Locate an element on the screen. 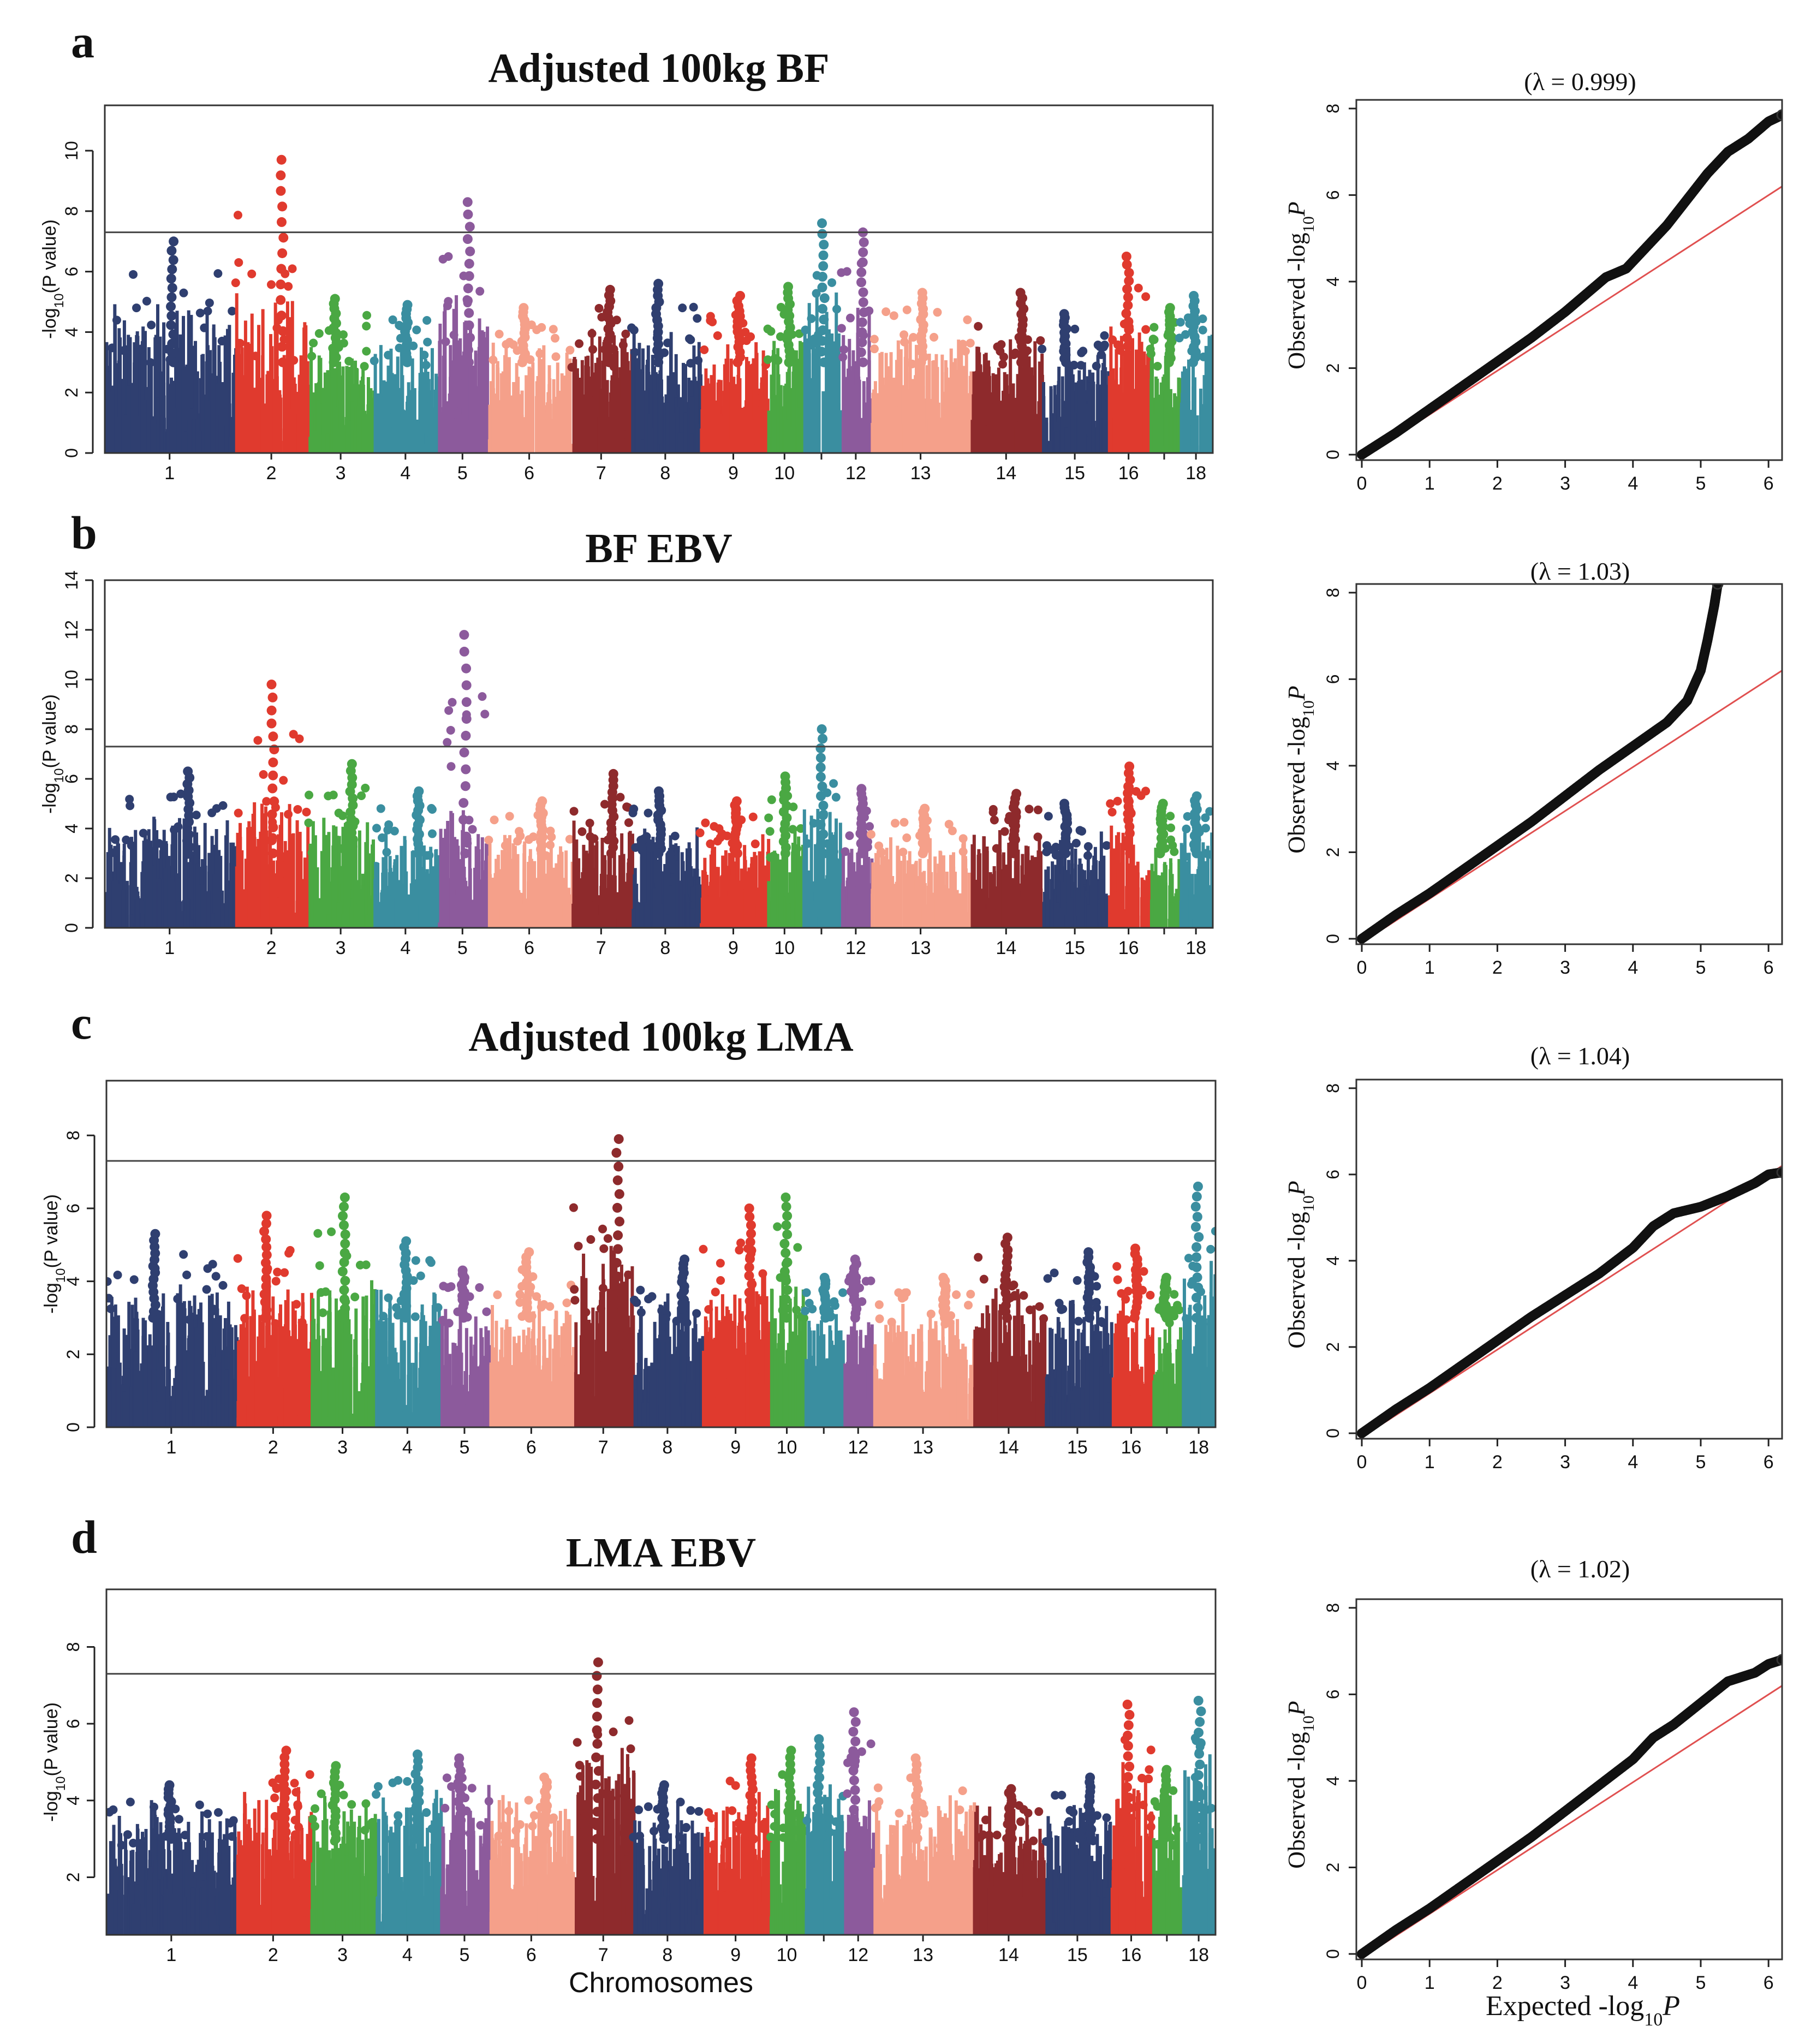 This screenshot has height=2044, width=1811. x-tick-label-chr-9: 9 is located at coordinates (733, 473).